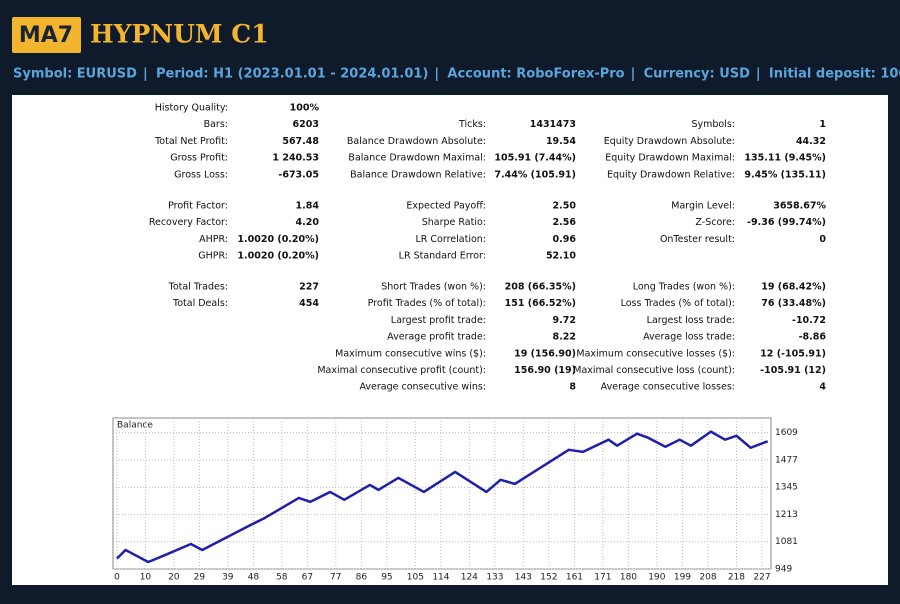  I want to click on y-tick-label: 1081, so click(786, 542).